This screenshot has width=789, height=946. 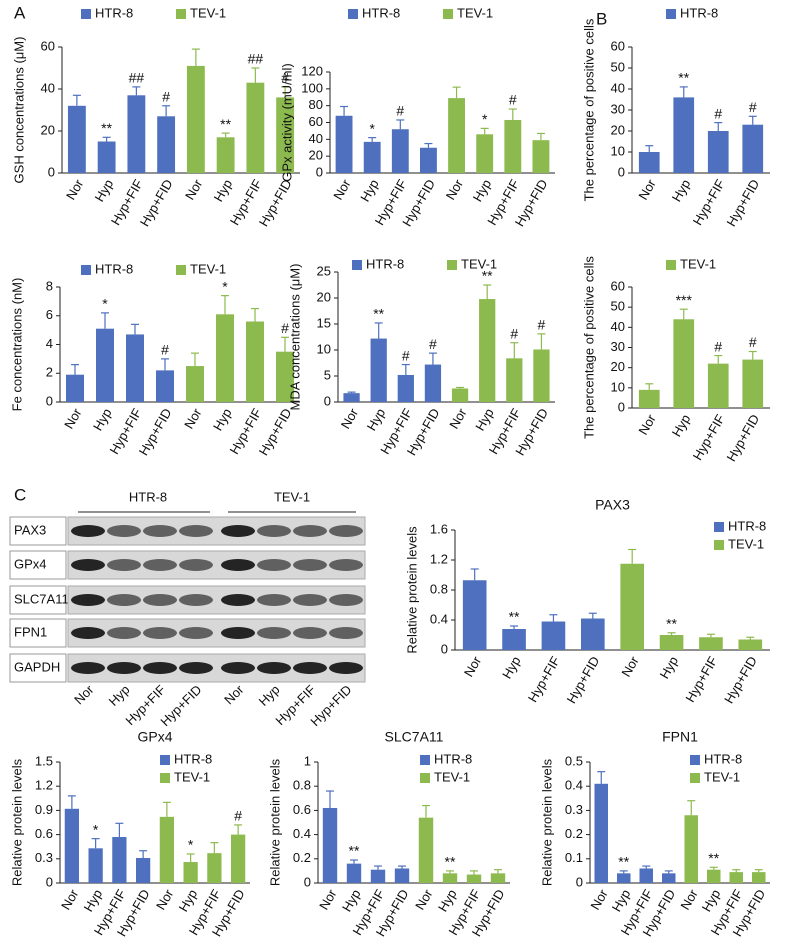 I want to click on y-tick-label: 10, so click(x=618, y=386).